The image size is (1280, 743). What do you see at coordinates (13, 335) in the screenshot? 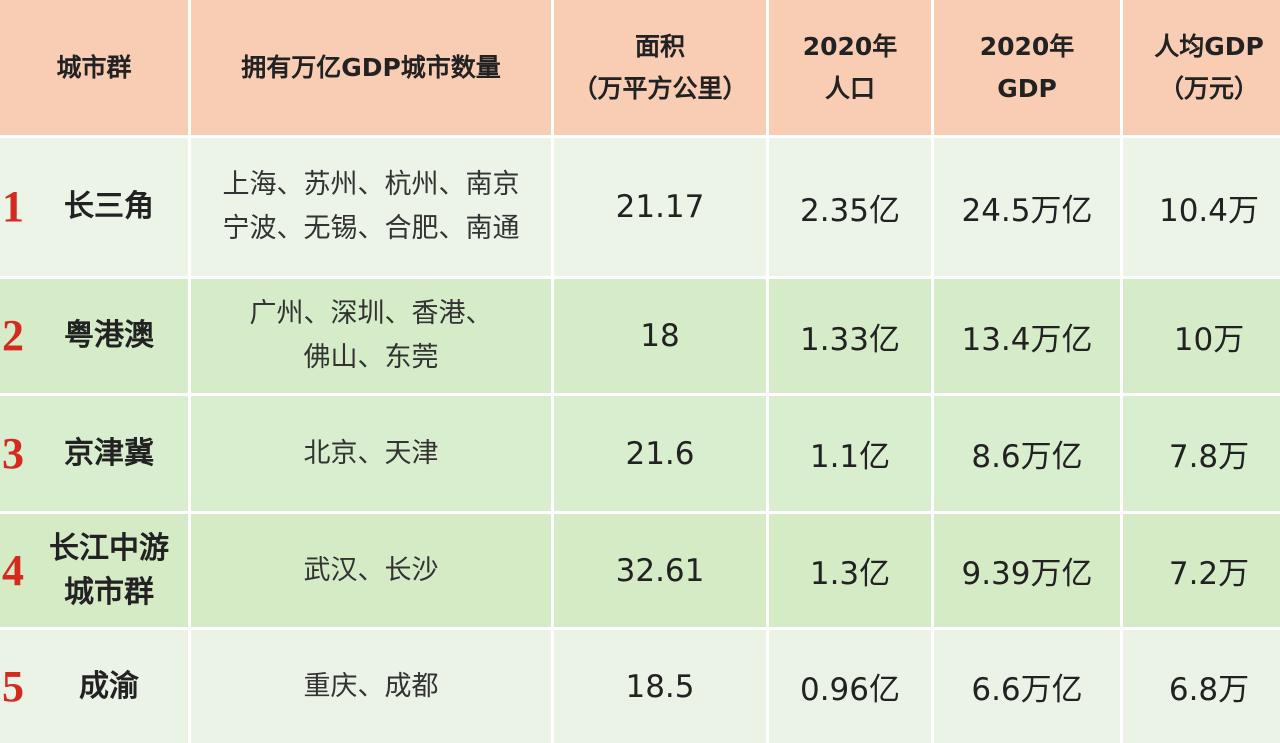
I see `rank: 2` at bounding box center [13, 335].